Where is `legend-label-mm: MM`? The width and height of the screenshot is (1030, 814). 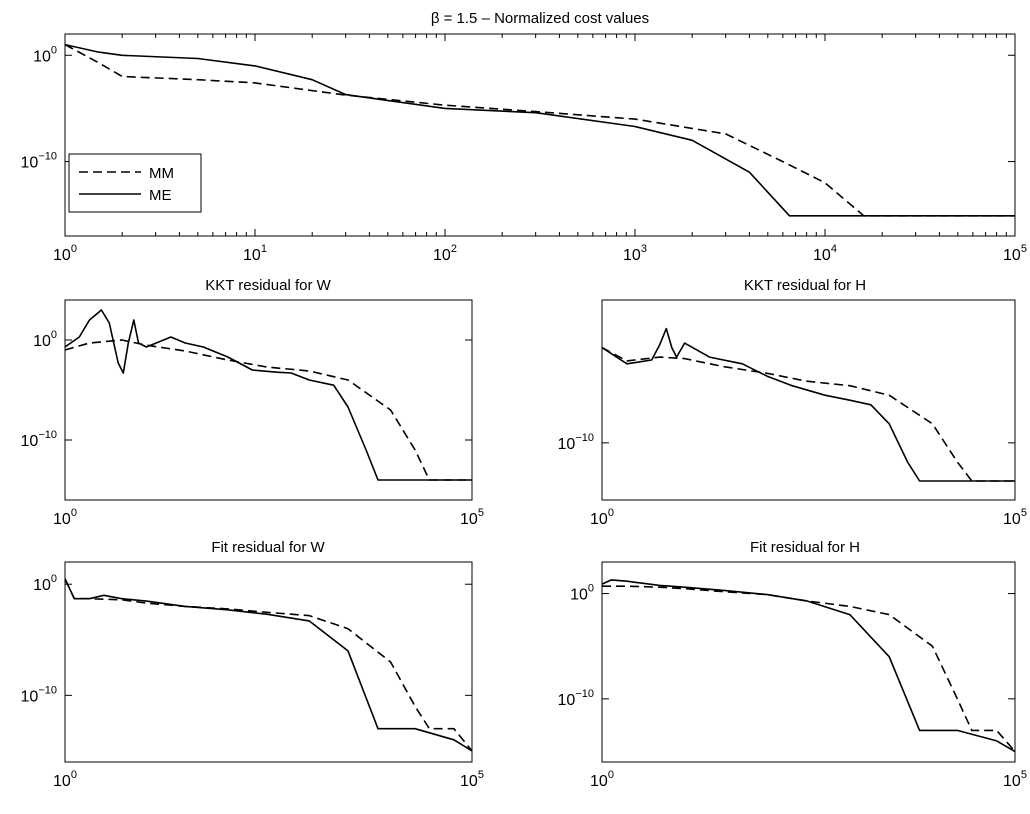 legend-label-mm: MM is located at coordinates (161, 173).